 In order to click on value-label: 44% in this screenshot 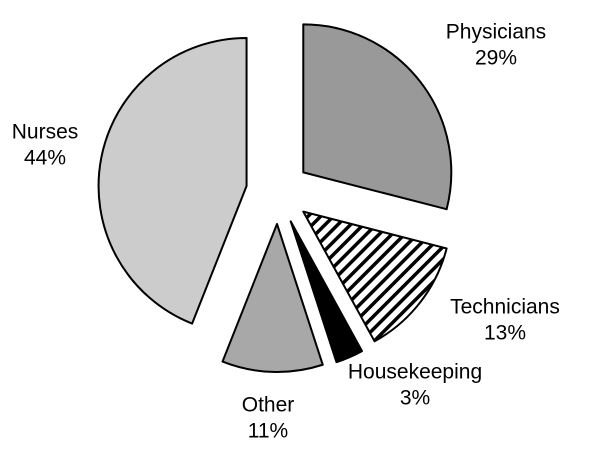, I will do `click(45, 158)`.